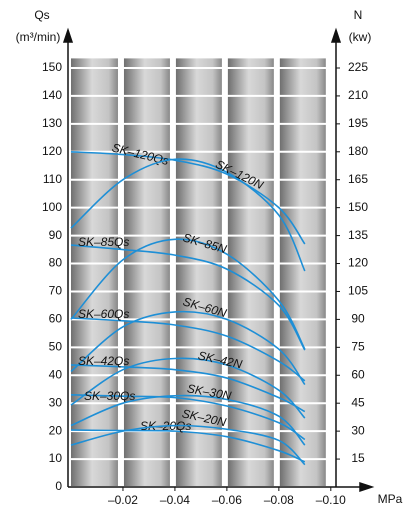 The width and height of the screenshot is (417, 515). Describe the element at coordinates (123, 500) in the screenshot. I see `x-tick-label: –0.02` at that location.